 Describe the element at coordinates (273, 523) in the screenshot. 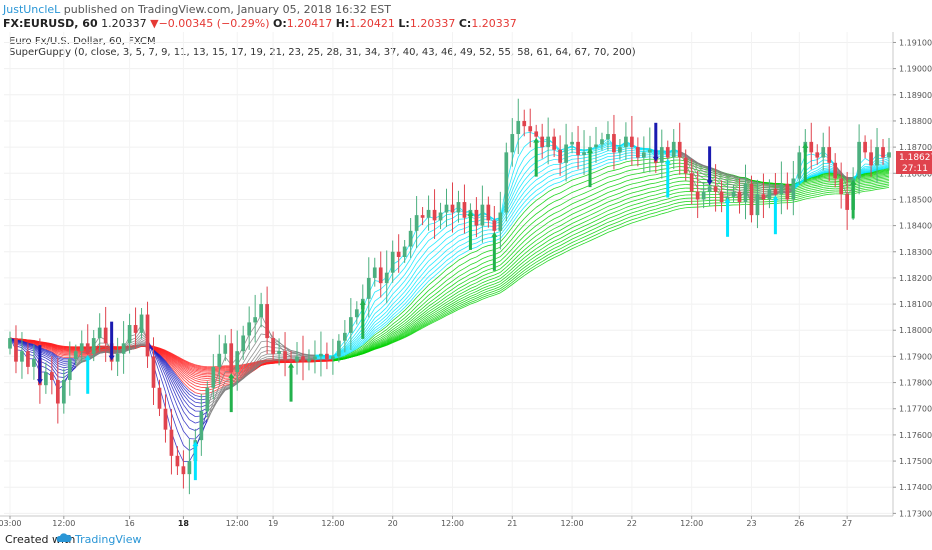

I see `time-tick-label: 19` at that location.